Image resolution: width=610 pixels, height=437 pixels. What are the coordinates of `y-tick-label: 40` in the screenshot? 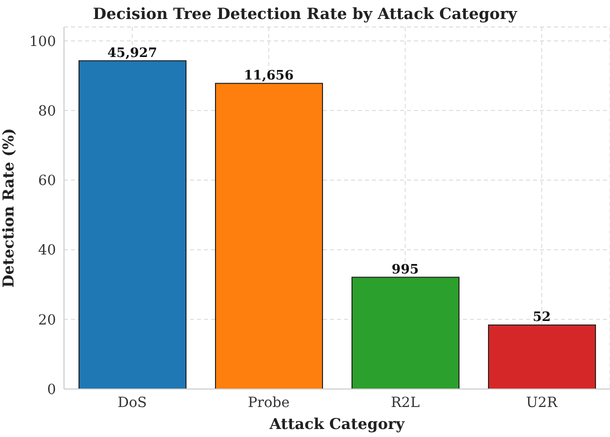 It's located at (47, 250).